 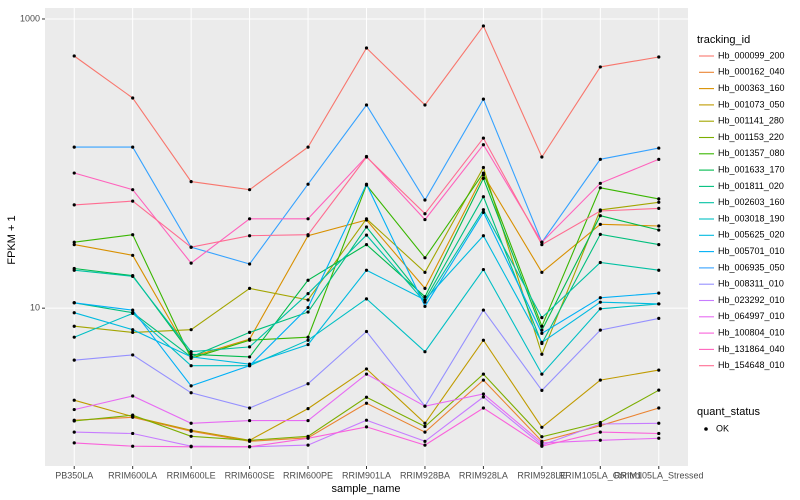 What do you see at coordinates (728, 412) in the screenshot?
I see `marker-legend-title: quant_status` at bounding box center [728, 412].